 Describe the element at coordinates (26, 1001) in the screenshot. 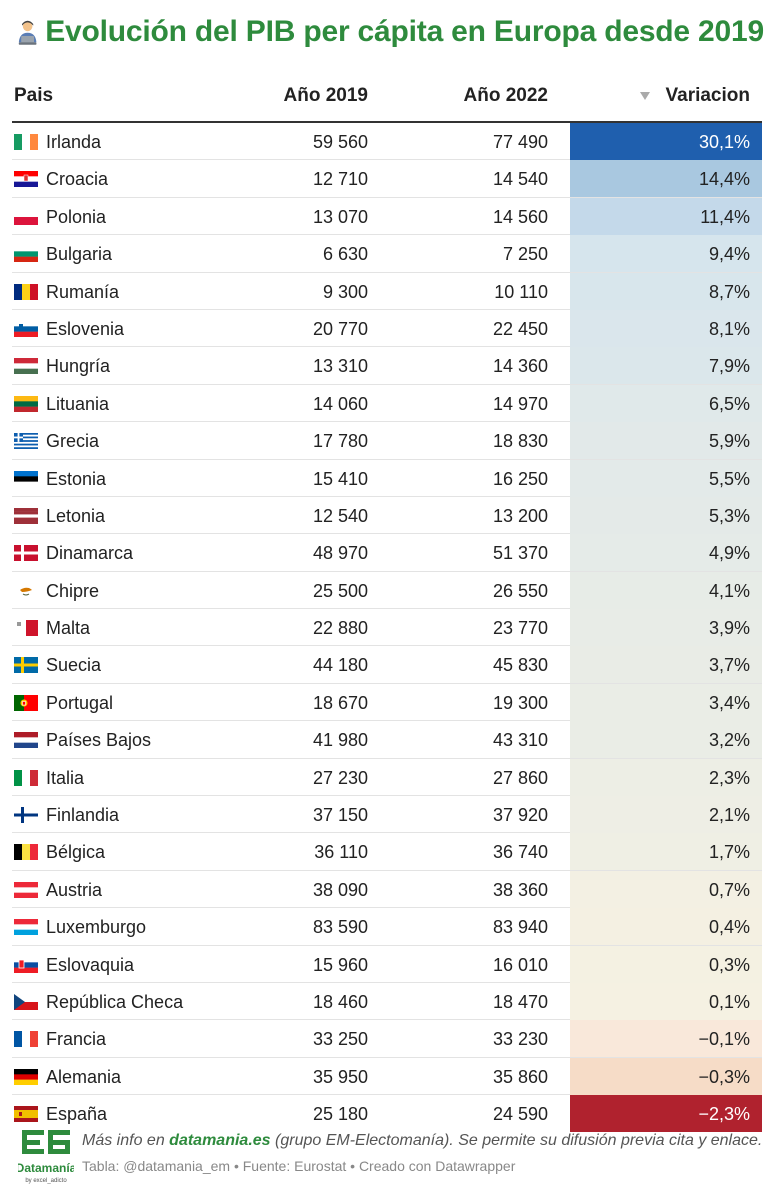

I see `czechia-flag-icon` at that location.